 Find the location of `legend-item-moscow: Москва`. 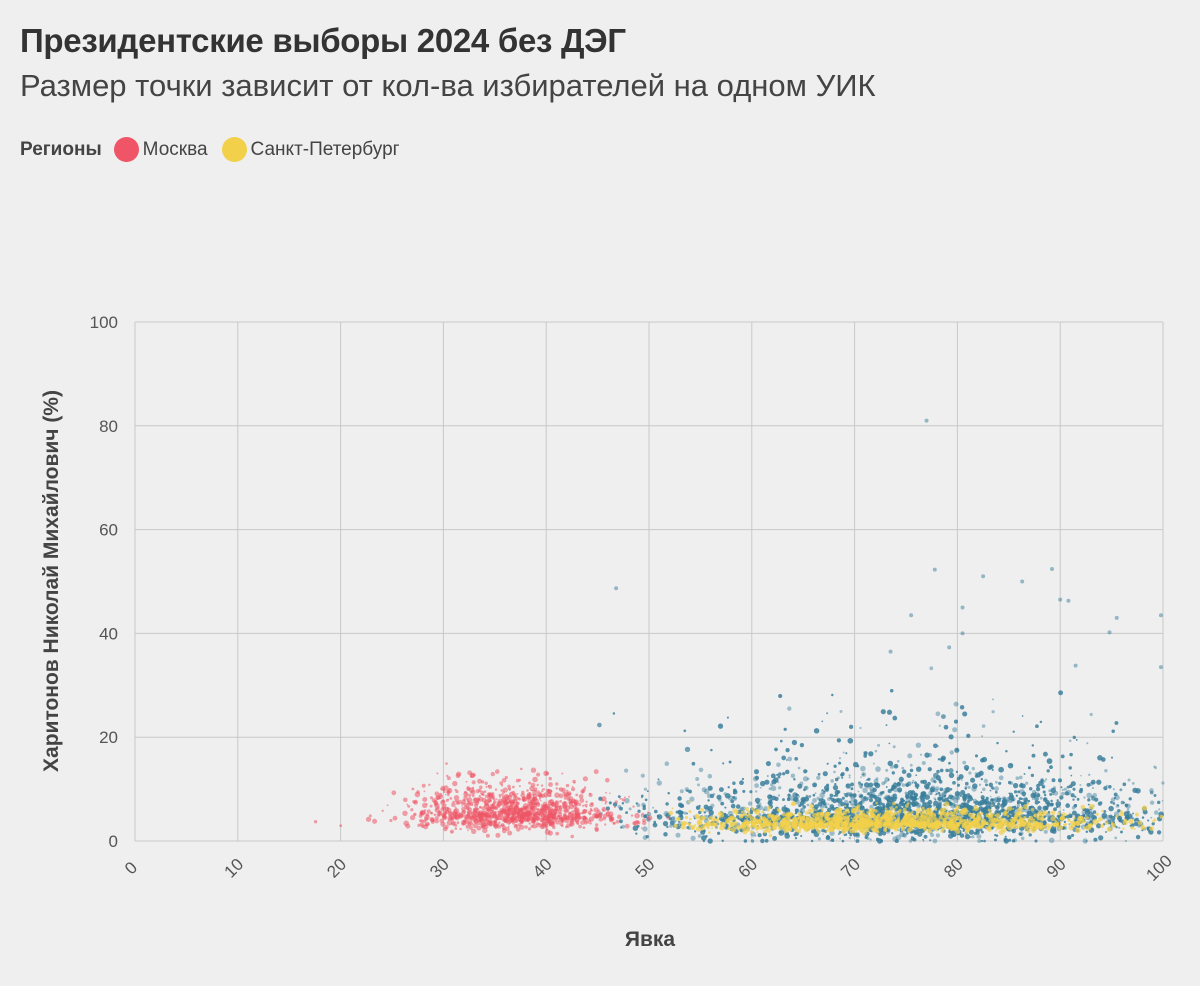

legend-item-moscow: Москва is located at coordinates (160, 149).